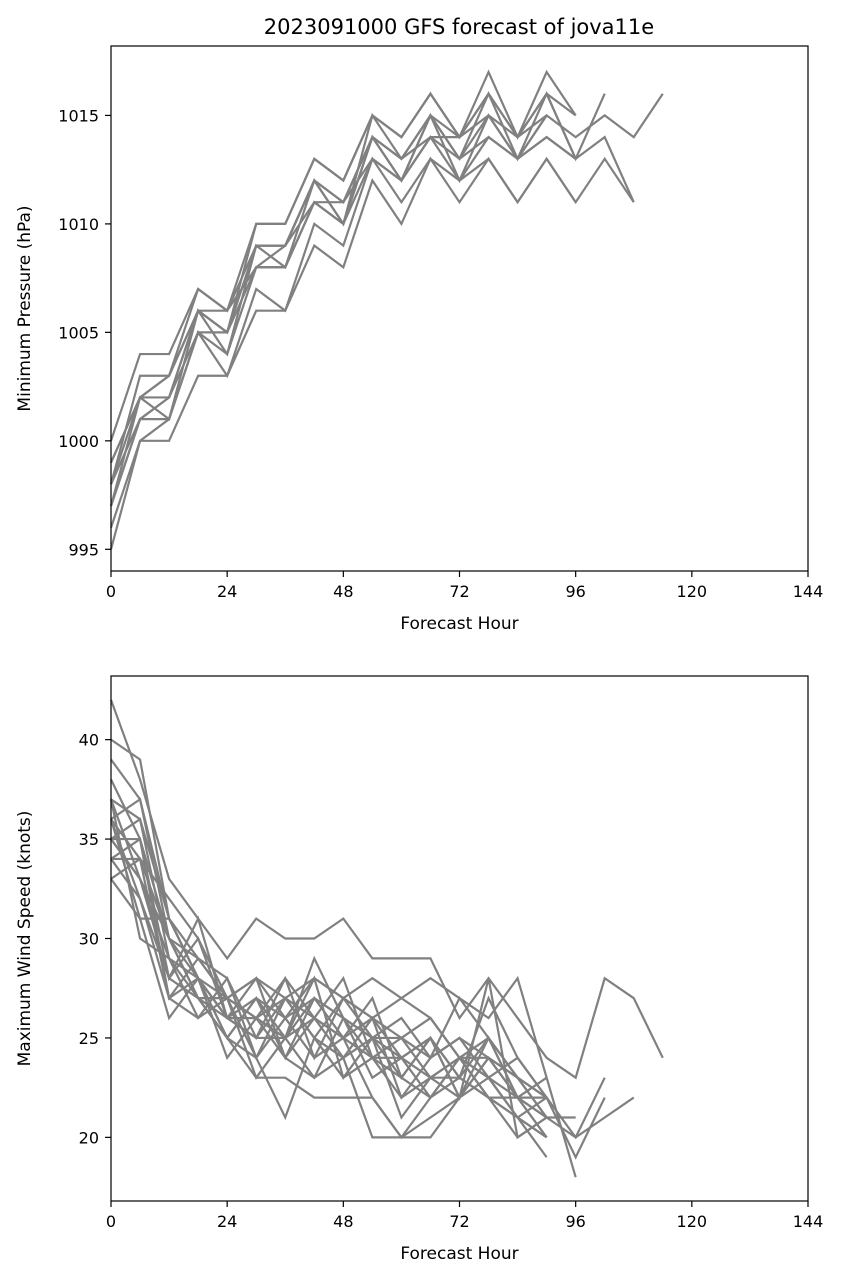  I want to click on pressure-x-tick-label-4: 96, so click(575, 591).